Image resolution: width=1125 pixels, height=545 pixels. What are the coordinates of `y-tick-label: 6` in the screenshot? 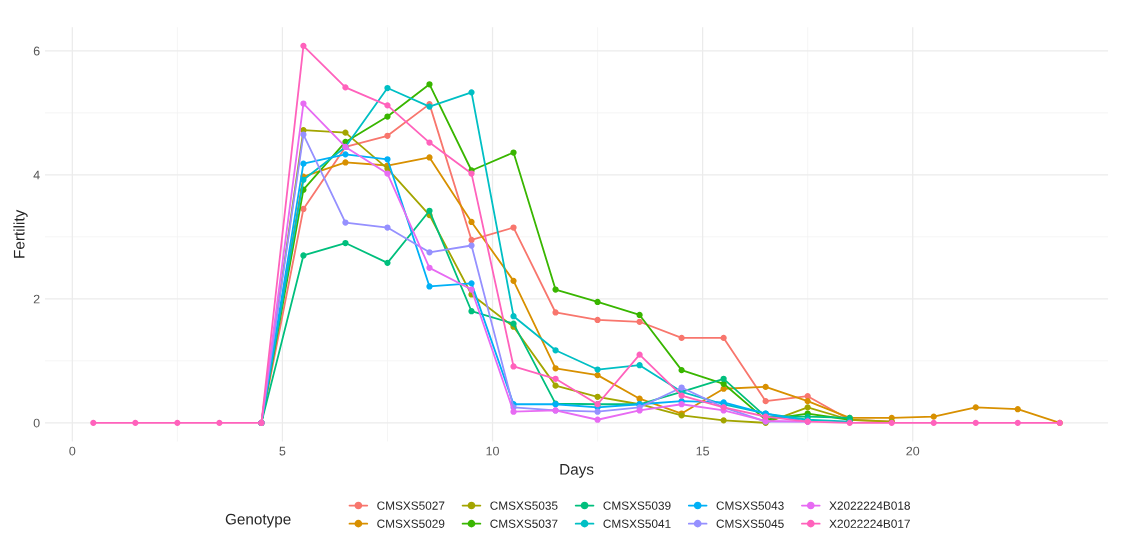 It's located at (36, 51).